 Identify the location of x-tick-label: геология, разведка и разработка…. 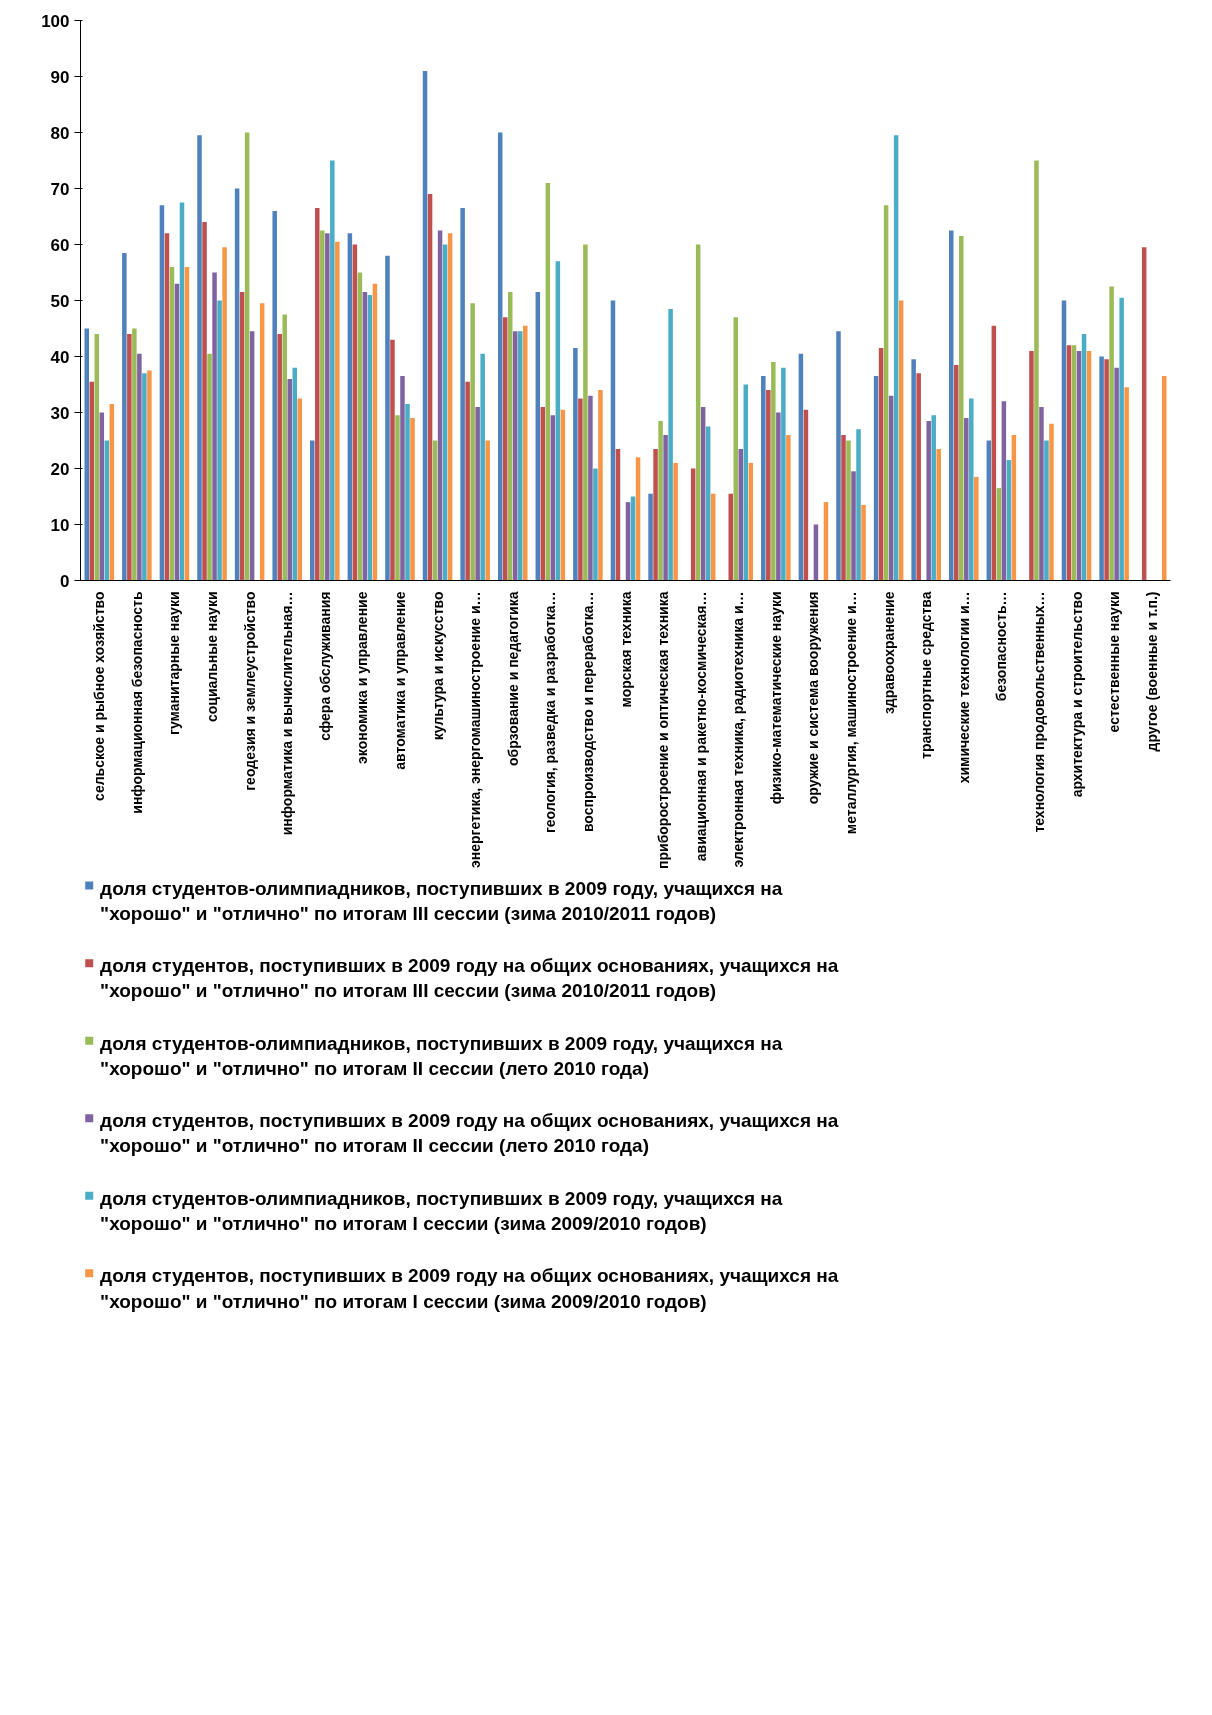
(550, 712).